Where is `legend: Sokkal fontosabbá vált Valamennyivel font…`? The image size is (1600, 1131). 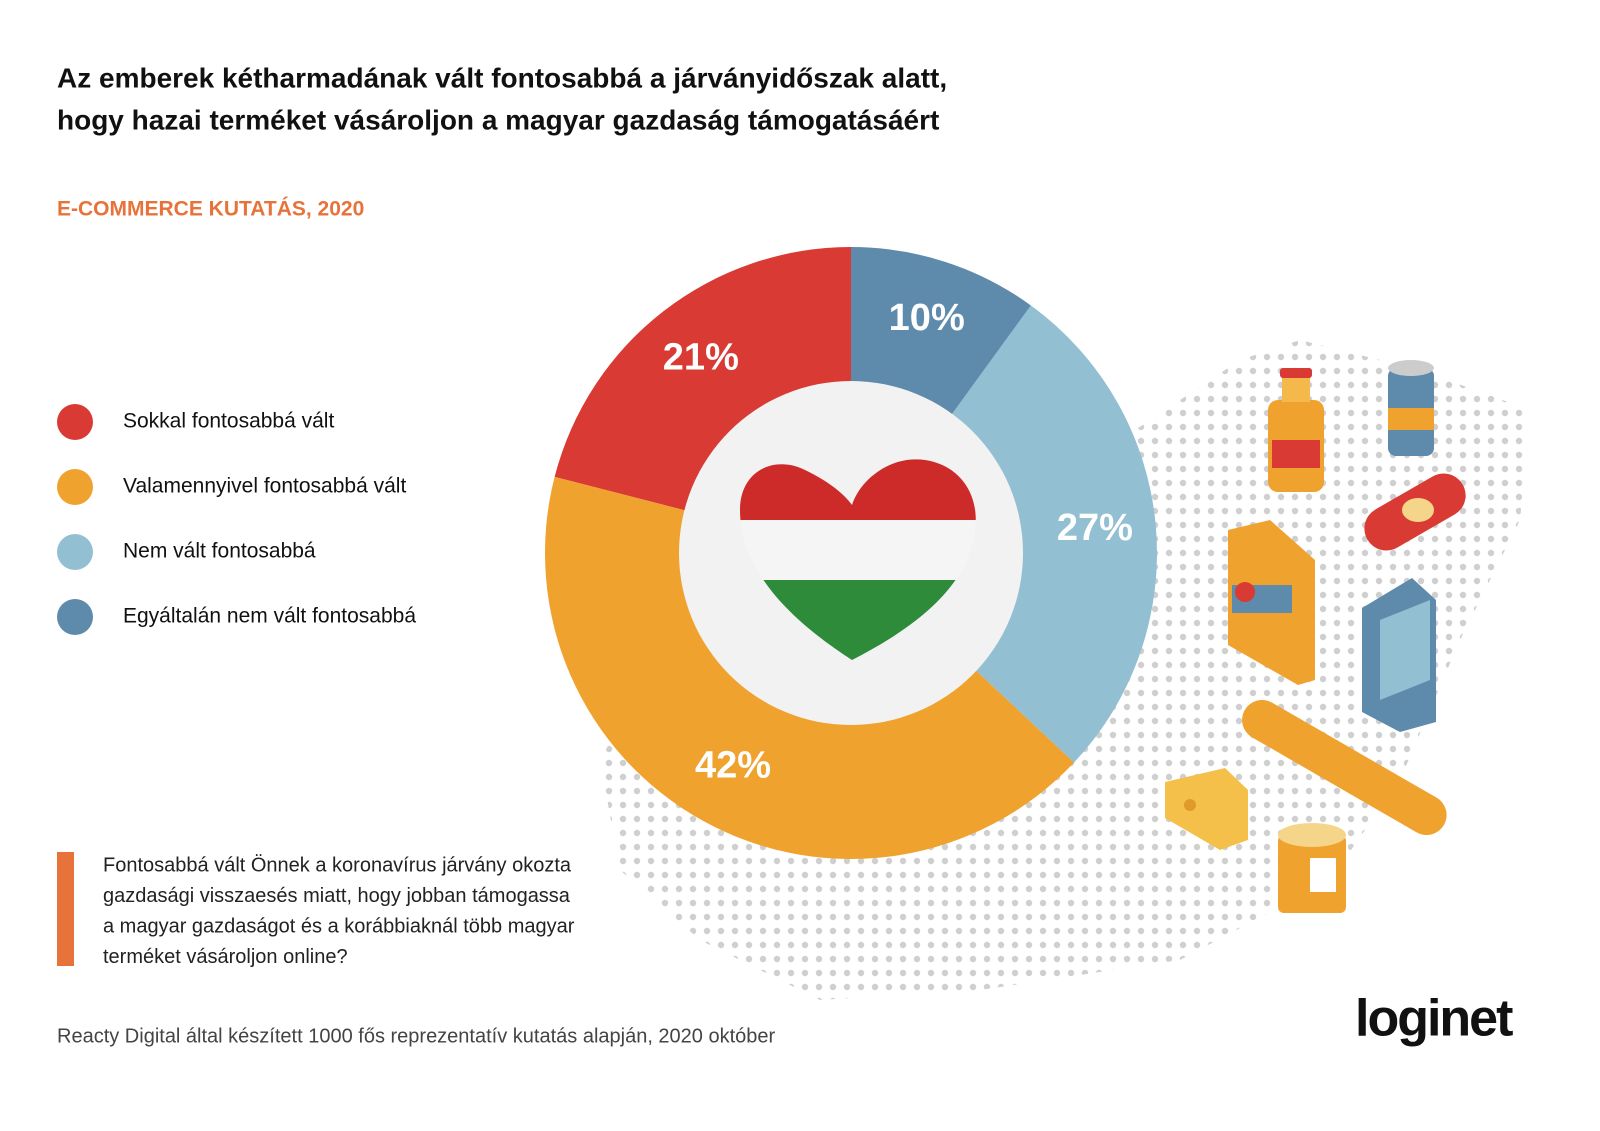 legend: Sokkal fontosabbá vált Valamennyivel font… is located at coordinates (236, 519).